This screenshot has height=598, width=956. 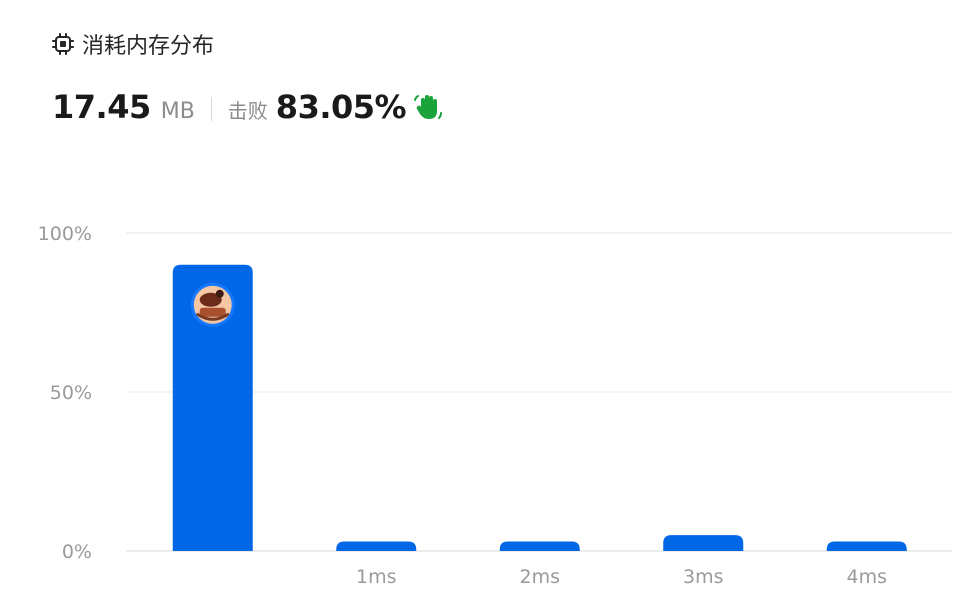 What do you see at coordinates (341, 107) in the screenshot?
I see `beat-percentage: 83.05%` at bounding box center [341, 107].